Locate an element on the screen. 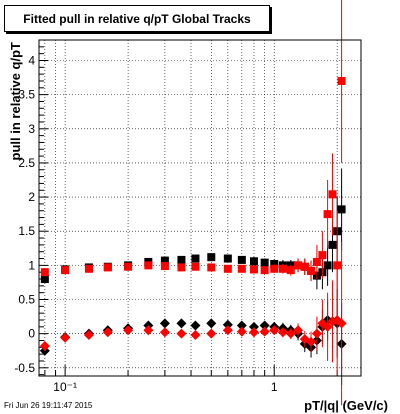  timestamp: Fri Jun 26 19:11:47 2015 is located at coordinates (48, 405).